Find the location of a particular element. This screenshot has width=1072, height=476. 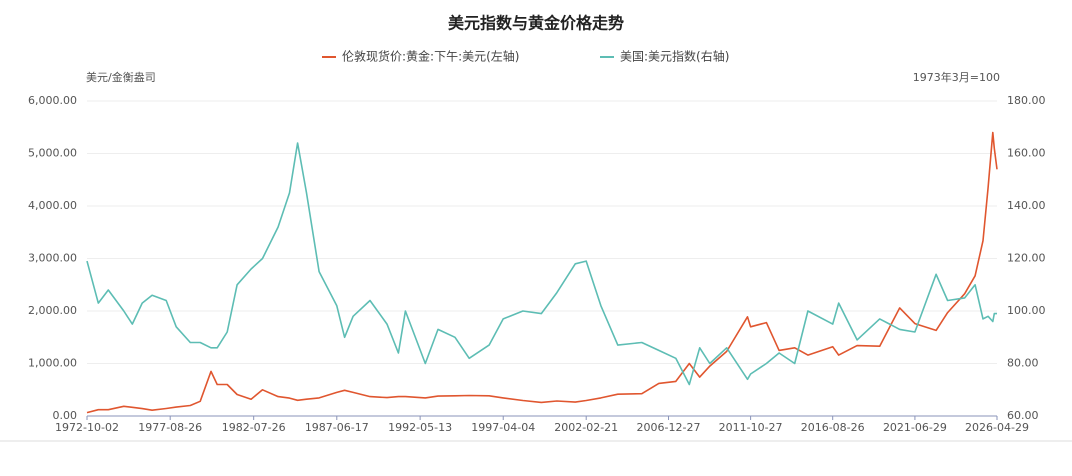

y-tick-label: 6,000.00 is located at coordinates (52, 100).